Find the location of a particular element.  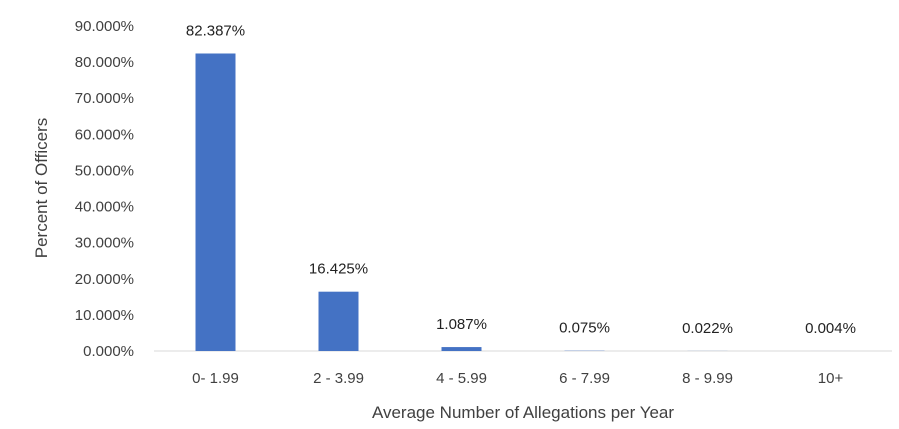

y-tick-label: 80.000% is located at coordinates (104, 62).